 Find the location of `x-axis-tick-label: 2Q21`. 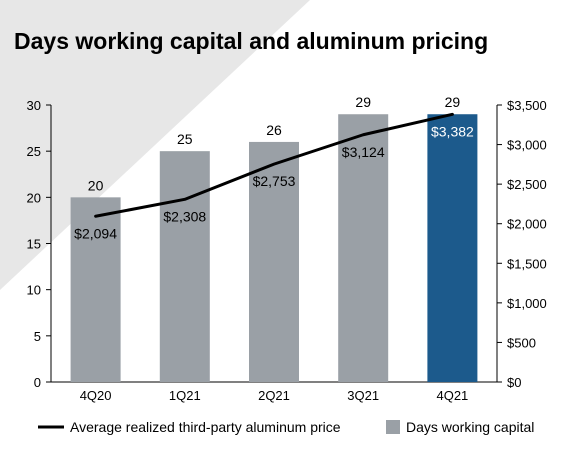

x-axis-tick-label: 2Q21 is located at coordinates (274, 395).